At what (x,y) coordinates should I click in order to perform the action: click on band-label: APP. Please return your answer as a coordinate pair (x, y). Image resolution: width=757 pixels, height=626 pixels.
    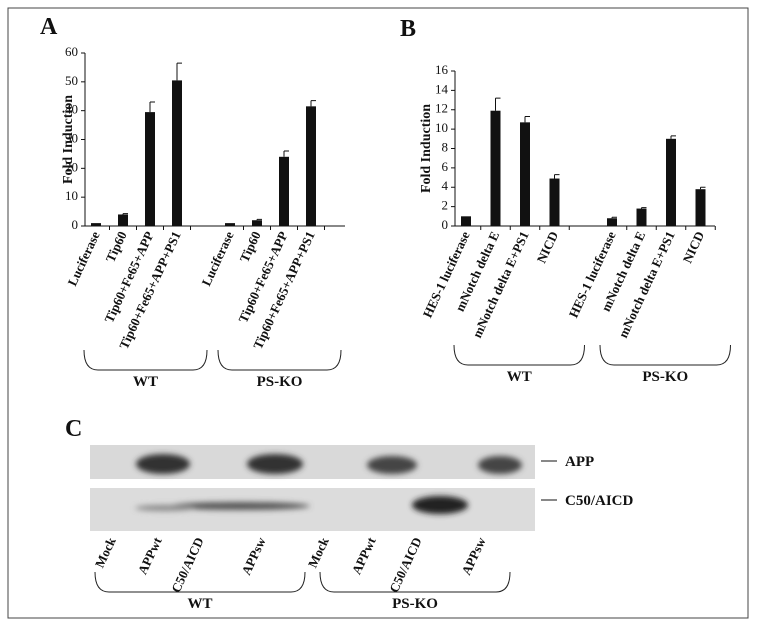
    Looking at the image, I should click on (579, 462).